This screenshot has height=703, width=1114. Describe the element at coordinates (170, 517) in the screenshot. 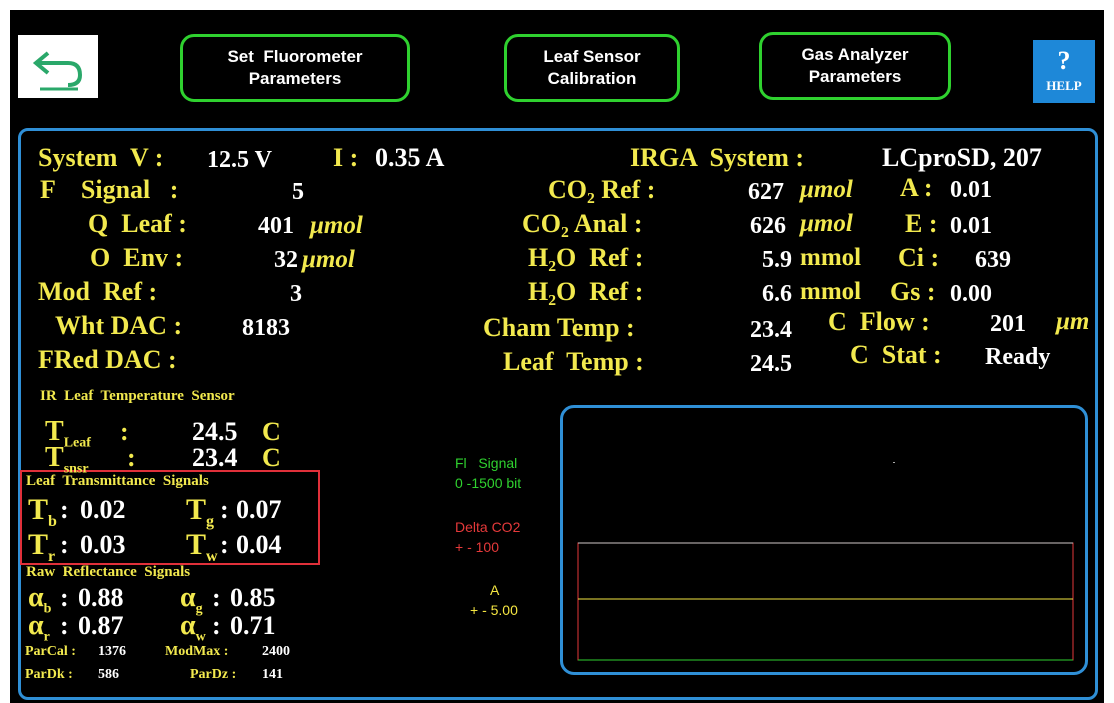

I see `transmittance-box` at that location.